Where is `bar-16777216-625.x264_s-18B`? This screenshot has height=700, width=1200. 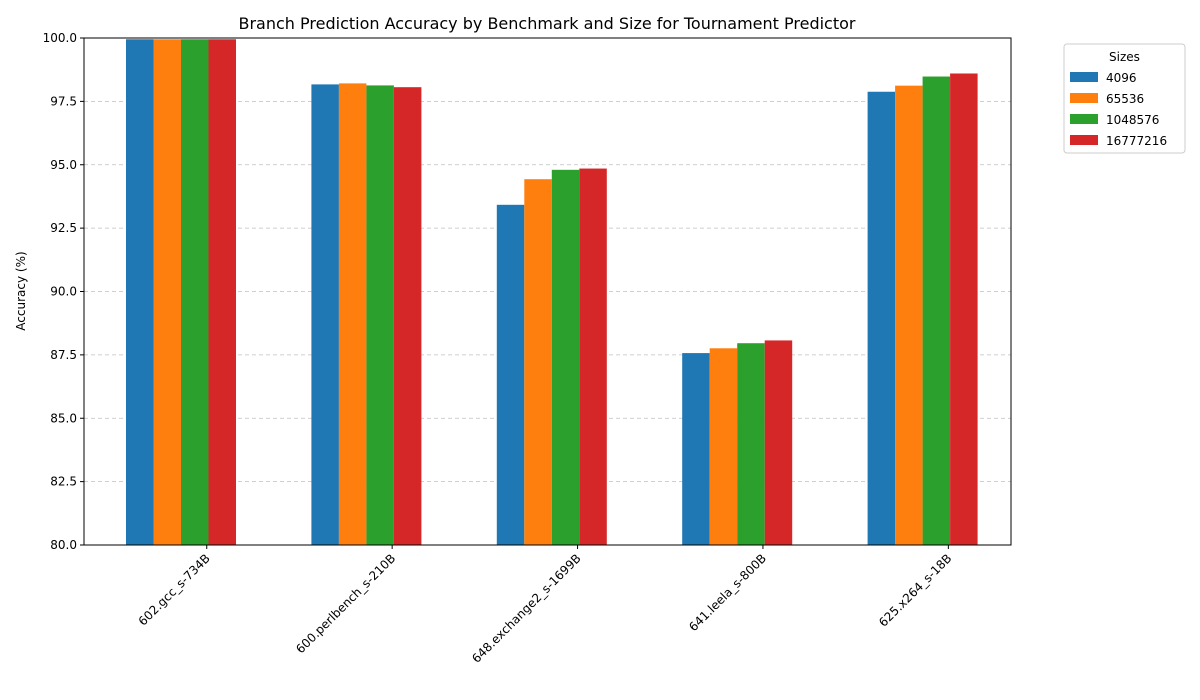
bar-16777216-625.x264_s-18B is located at coordinates (964, 309).